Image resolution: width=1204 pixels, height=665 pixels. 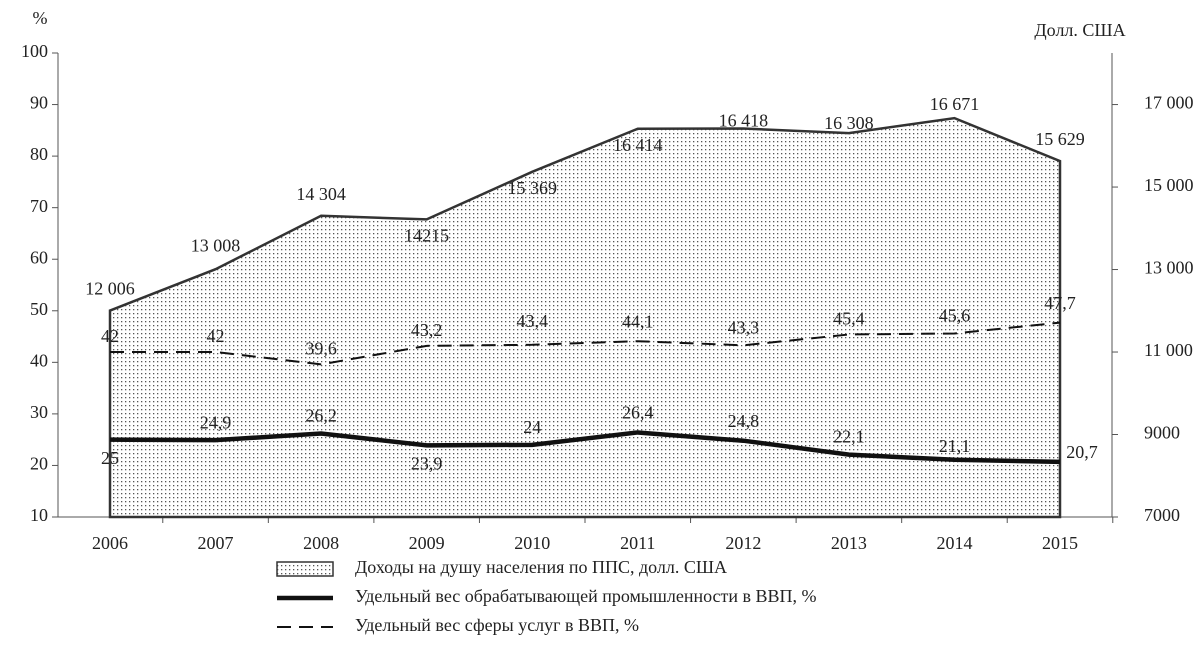 I want to click on data-label: 45,6, so click(x=955, y=316).